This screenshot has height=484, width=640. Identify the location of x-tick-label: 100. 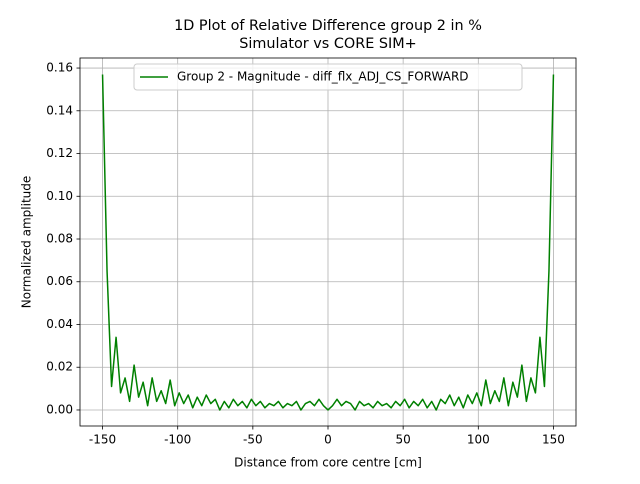
(478, 440).